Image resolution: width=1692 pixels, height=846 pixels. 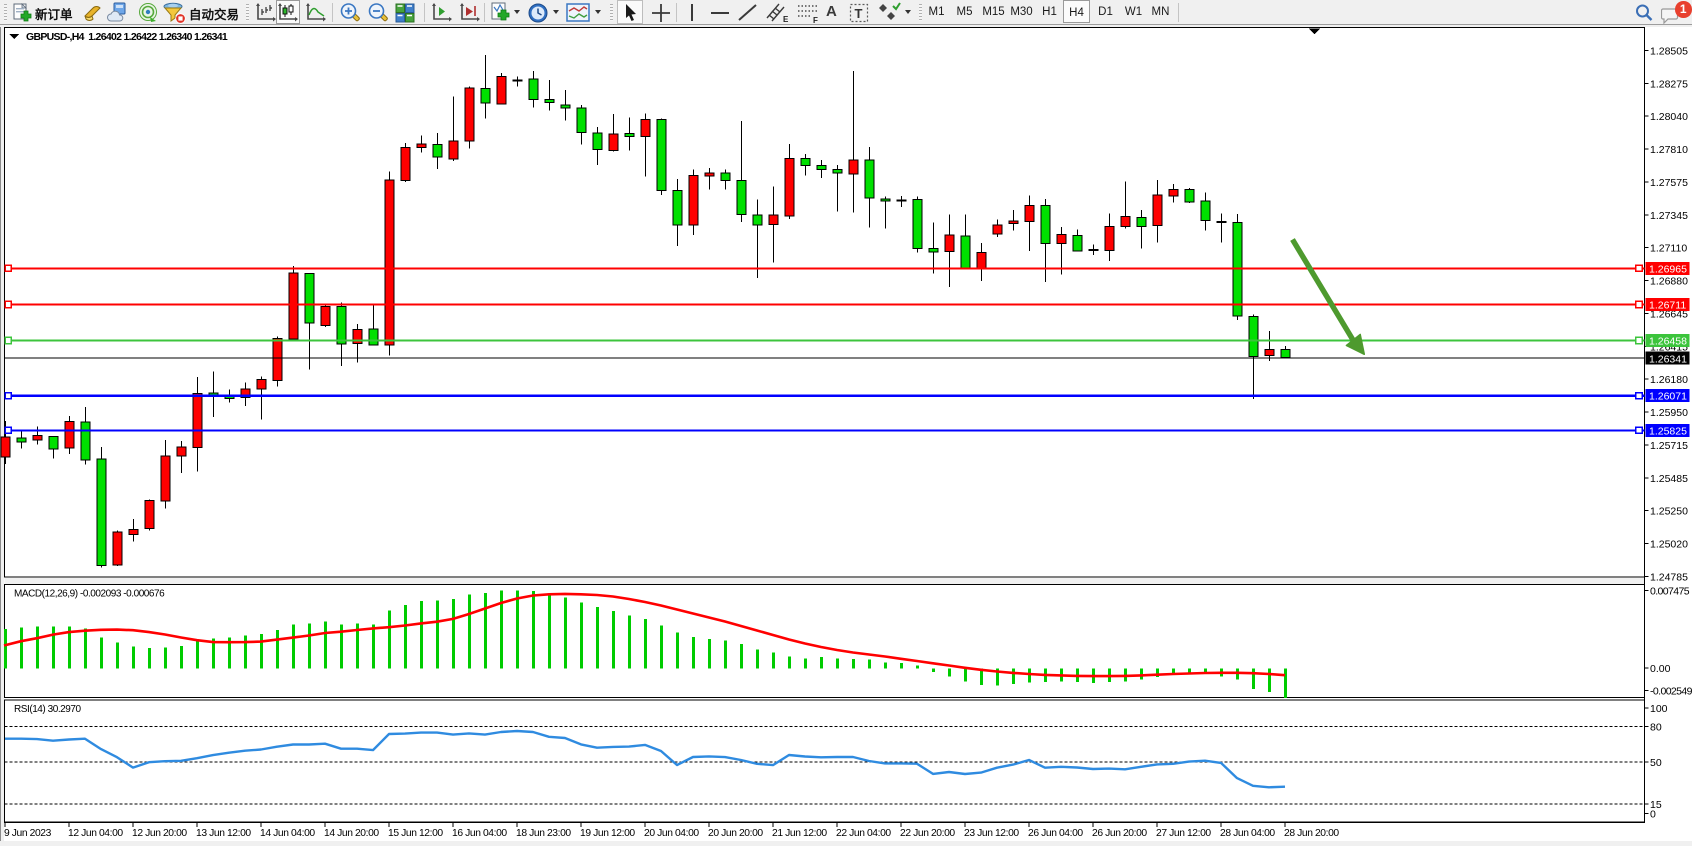 What do you see at coordinates (859, 13) in the screenshot?
I see `svg-text: T` at bounding box center [859, 13].